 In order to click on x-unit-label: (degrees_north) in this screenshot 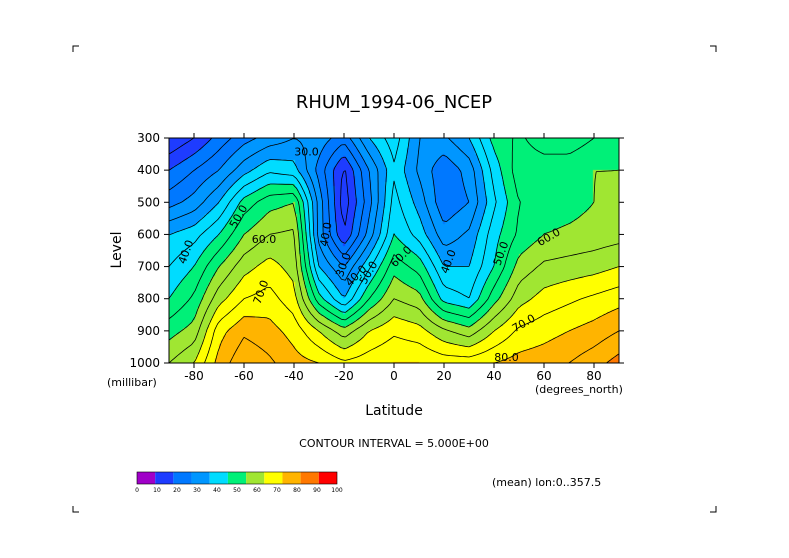, I will do `click(579, 389)`.